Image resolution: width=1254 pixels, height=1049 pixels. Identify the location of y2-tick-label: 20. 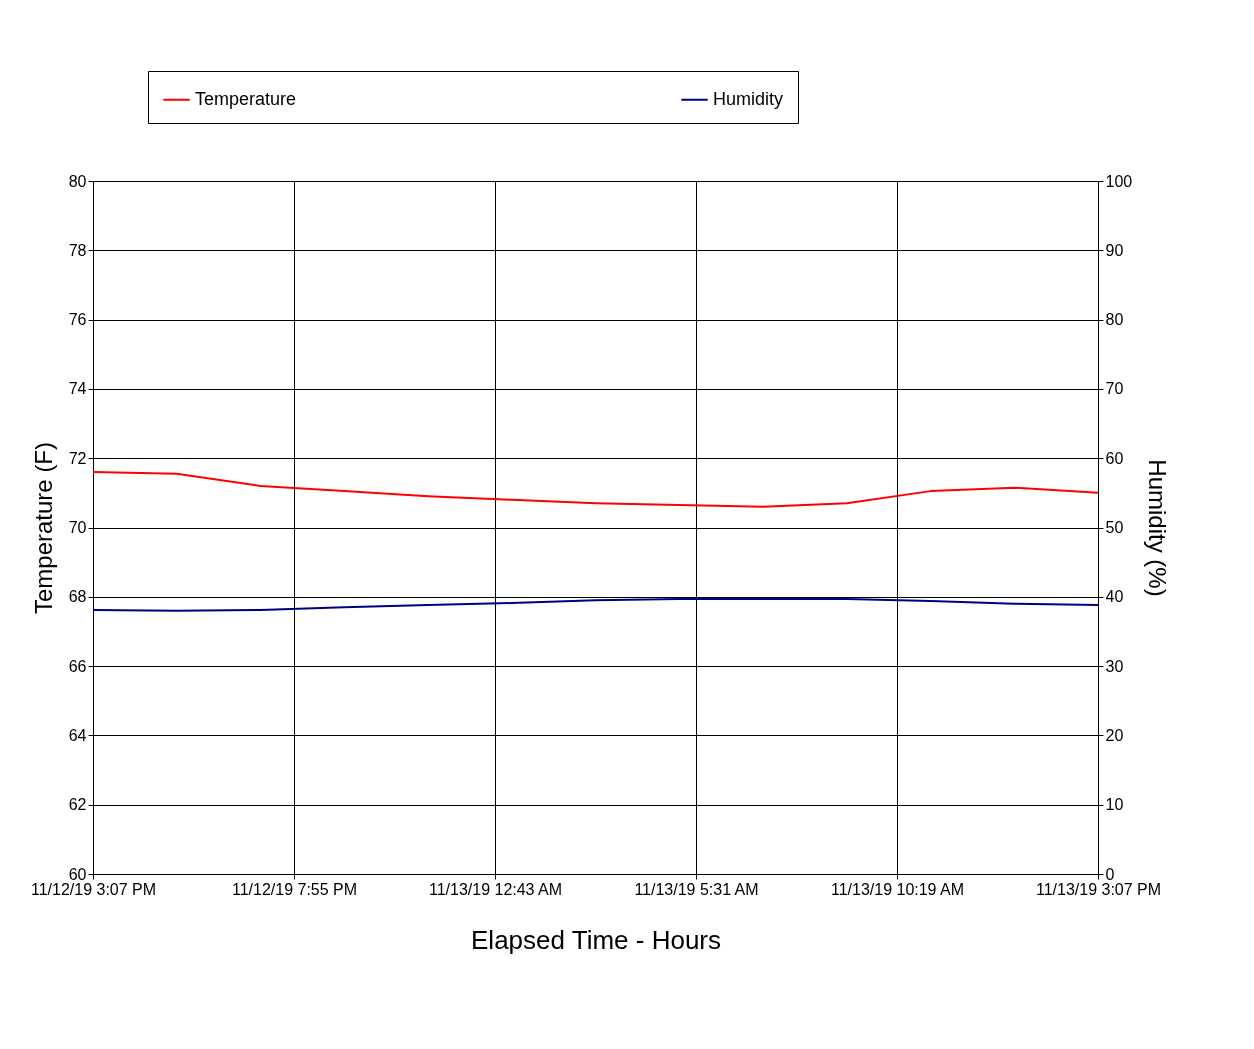
(1114, 735).